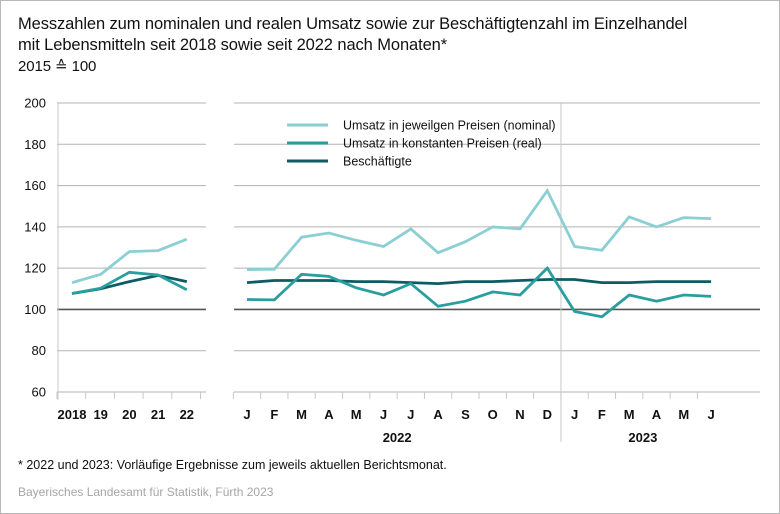 This screenshot has height=514, width=780. Describe the element at coordinates (100, 414) in the screenshot. I see `x-tick-label-year: 19` at that location.